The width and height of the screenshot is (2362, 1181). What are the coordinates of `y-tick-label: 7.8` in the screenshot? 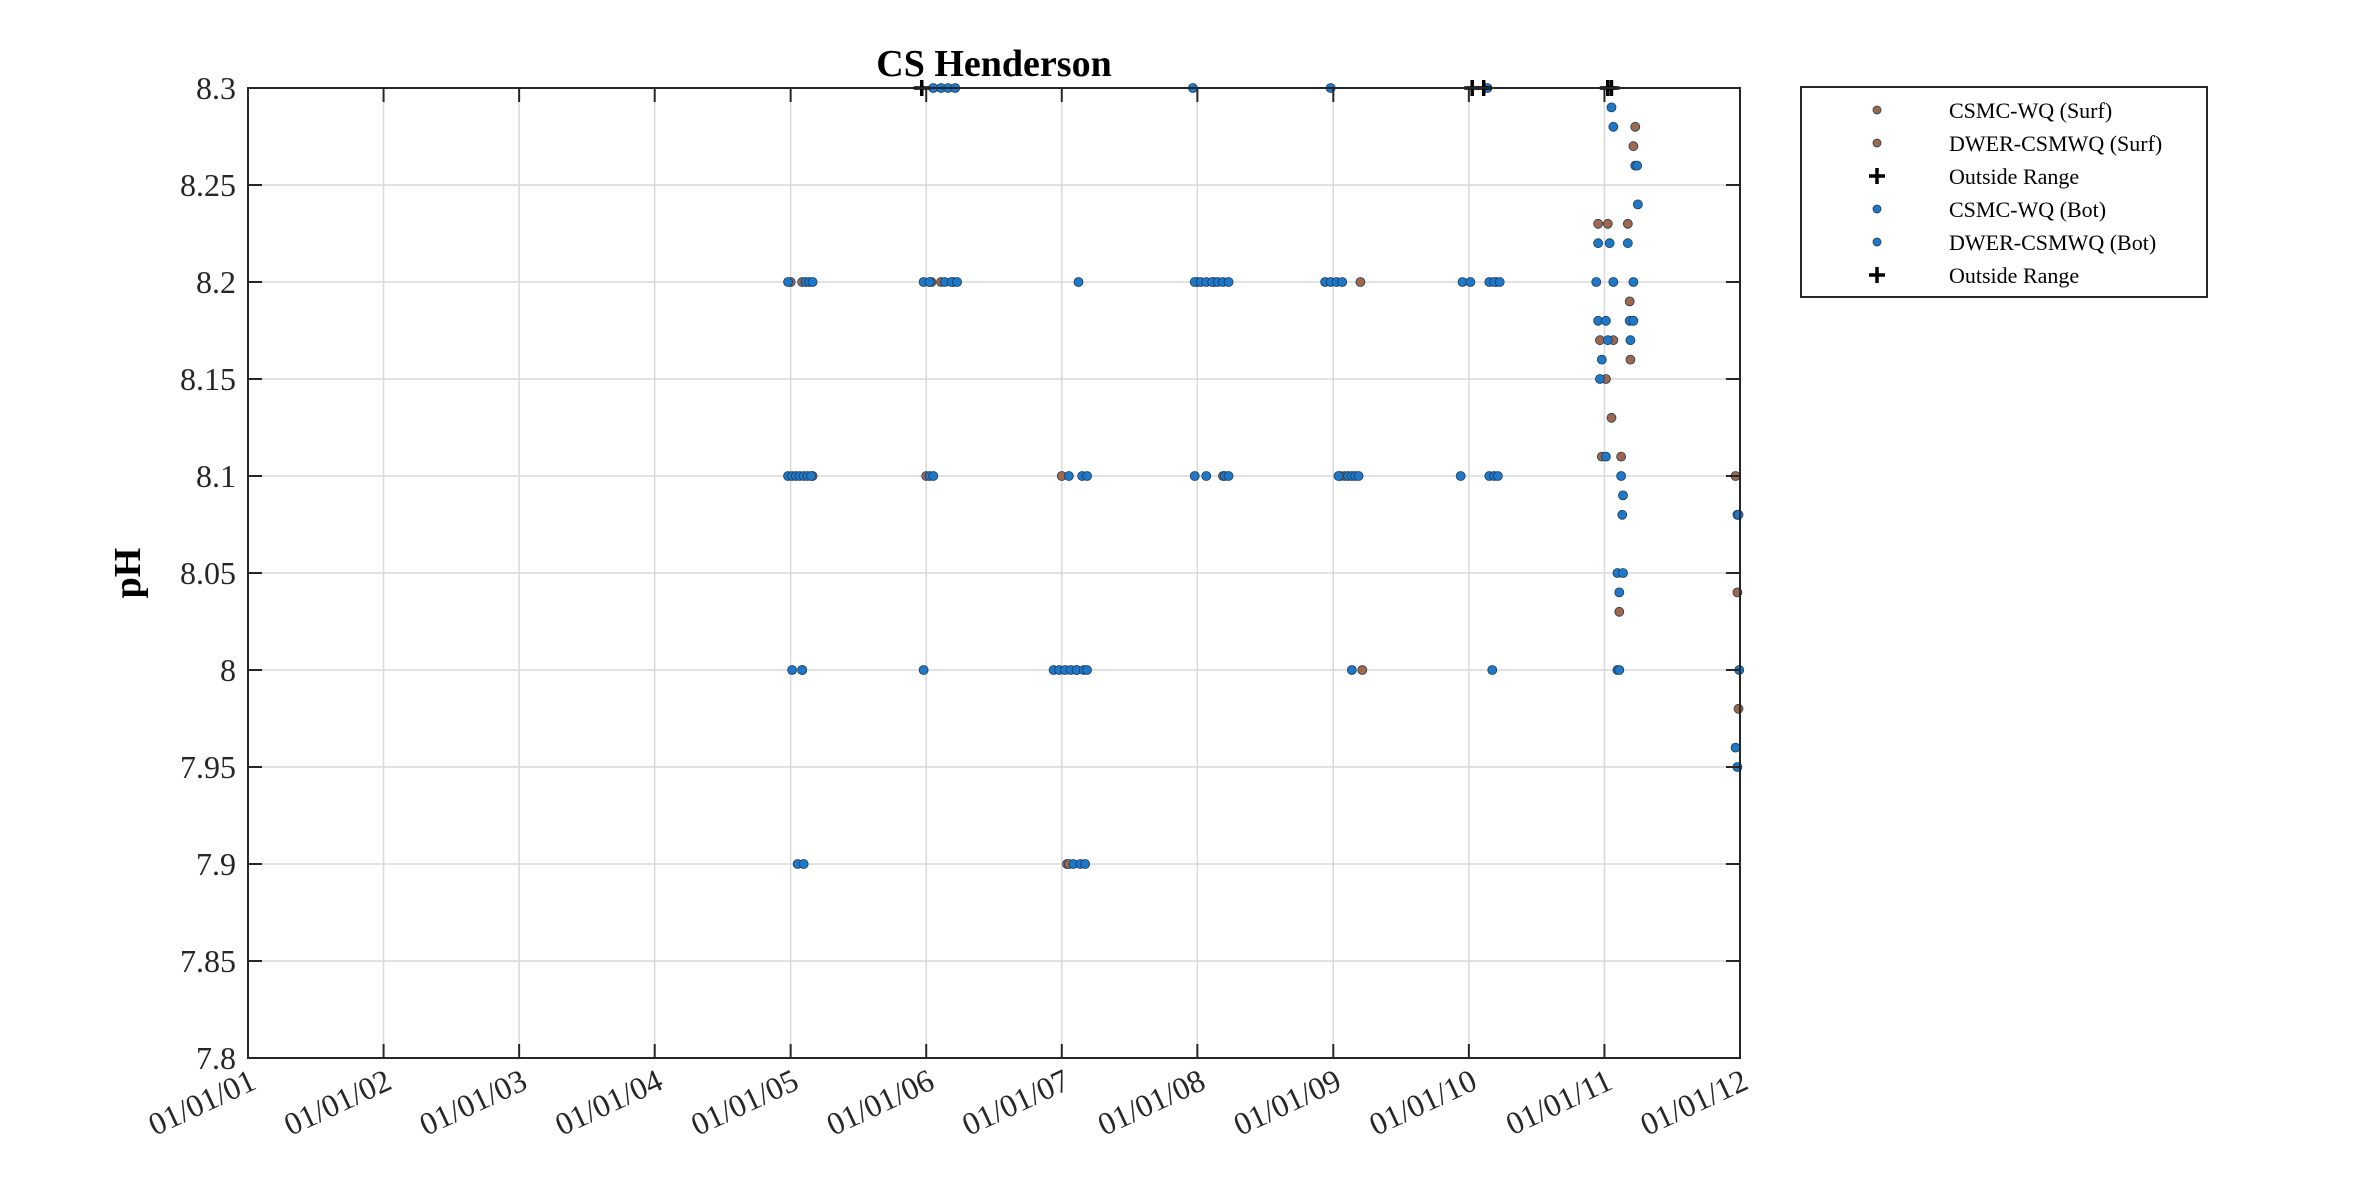 It's located at (216, 1058).